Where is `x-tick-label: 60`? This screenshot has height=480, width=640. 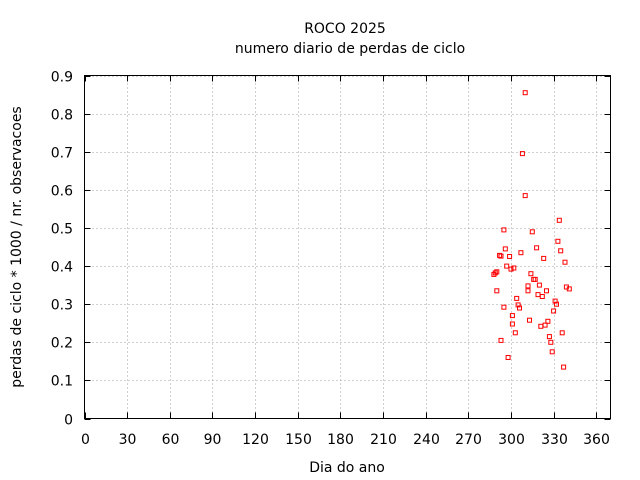 x-tick-label: 60 is located at coordinates (171, 440).